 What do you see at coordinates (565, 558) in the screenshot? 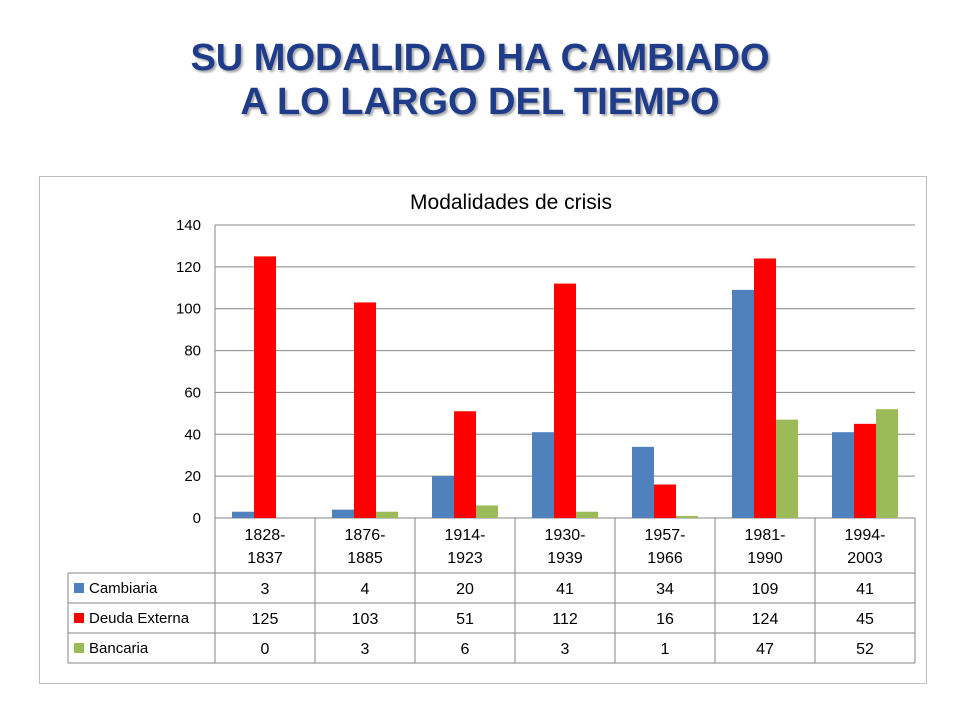
I see `x-tick-label: 1939` at bounding box center [565, 558].